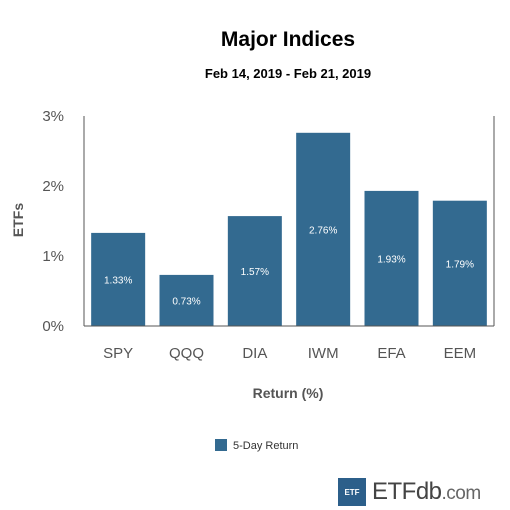 This screenshot has width=510, height=510. I want to click on bar-value-label: 1.93%, so click(391, 259).